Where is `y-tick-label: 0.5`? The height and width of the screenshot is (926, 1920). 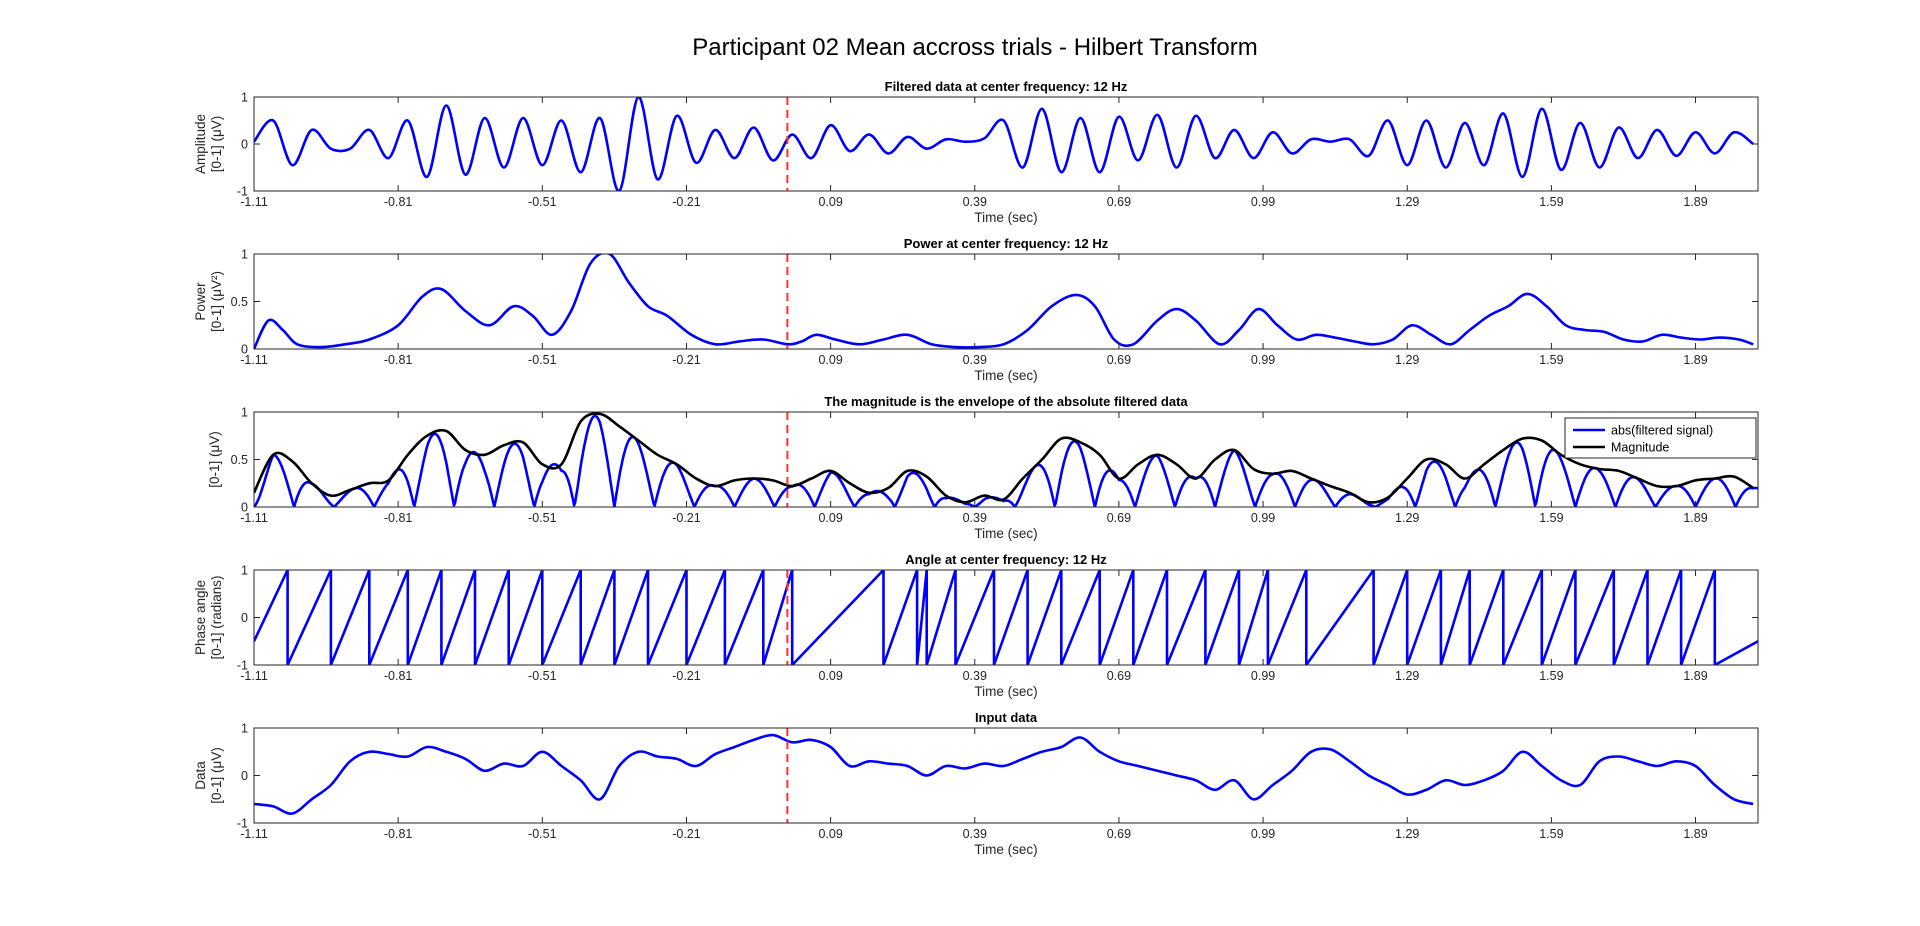 y-tick-label: 0.5 is located at coordinates (239, 460).